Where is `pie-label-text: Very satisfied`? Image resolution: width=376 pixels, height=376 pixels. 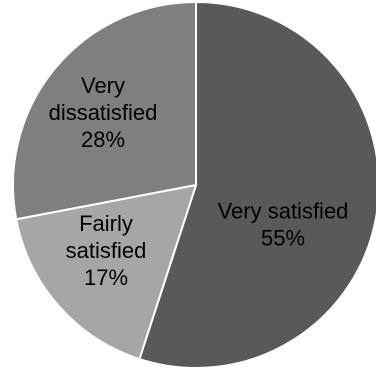
pie-label-text: Very satisfied is located at coordinates (283, 211).